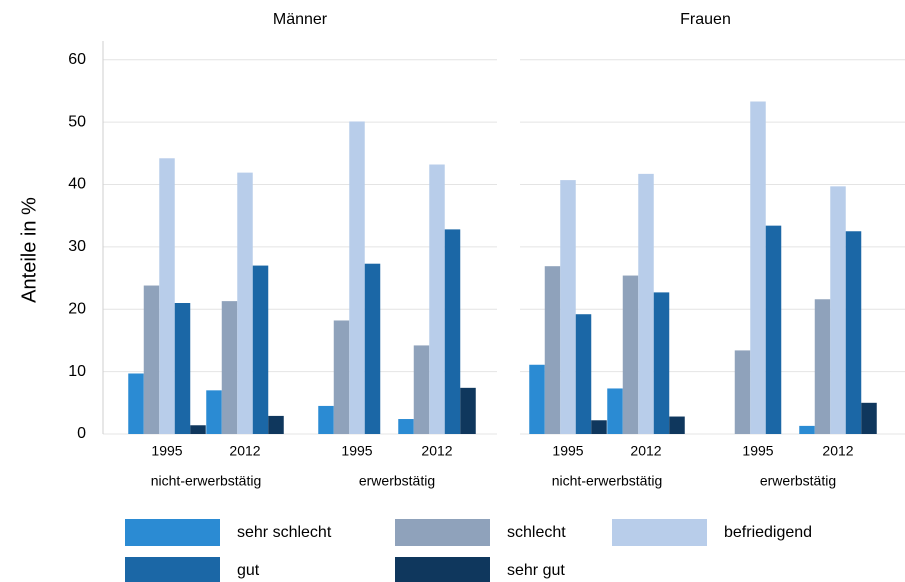  What do you see at coordinates (77, 121) in the screenshot?
I see `y-tick-label: 50` at bounding box center [77, 121].